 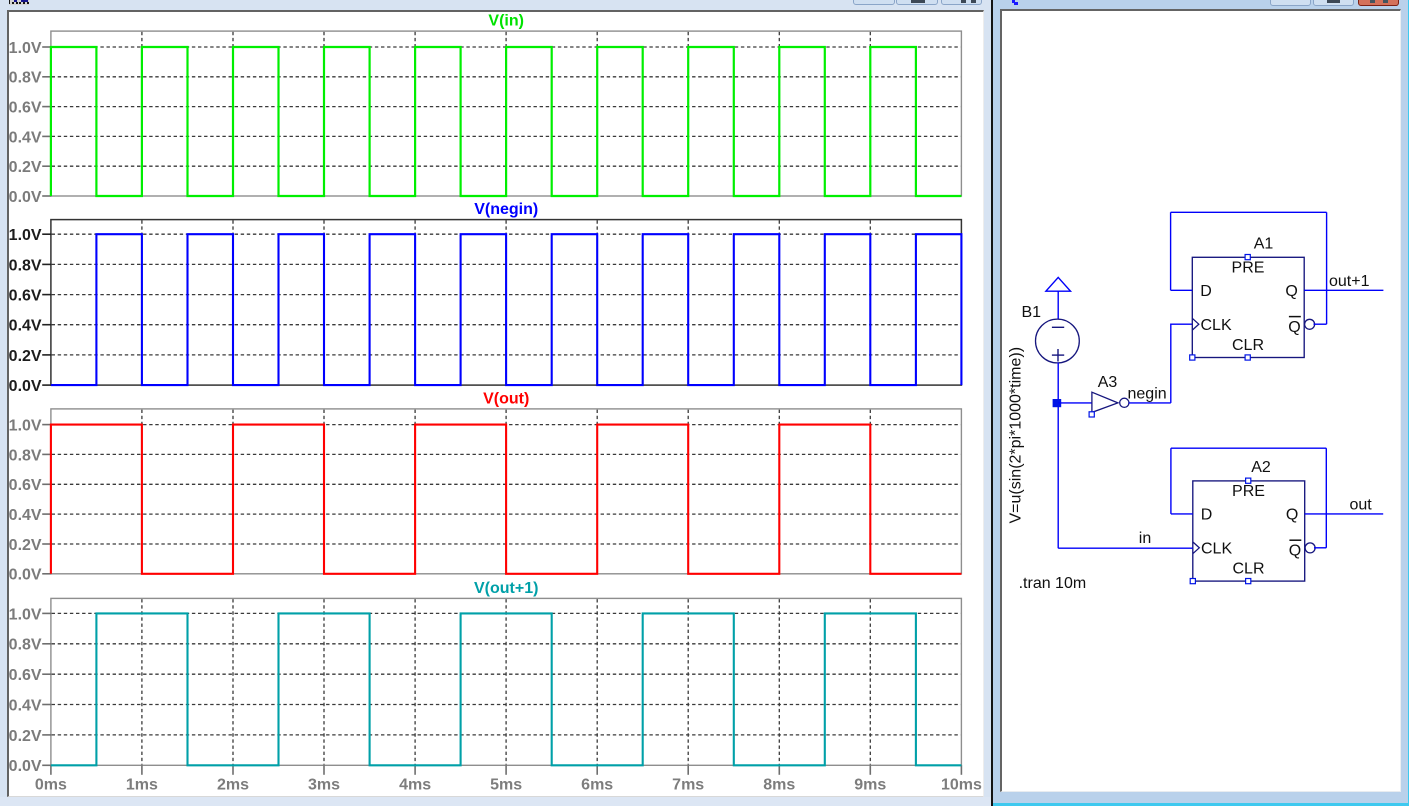 What do you see at coordinates (1361, 505) in the screenshot?
I see `svg-text: out` at bounding box center [1361, 505].